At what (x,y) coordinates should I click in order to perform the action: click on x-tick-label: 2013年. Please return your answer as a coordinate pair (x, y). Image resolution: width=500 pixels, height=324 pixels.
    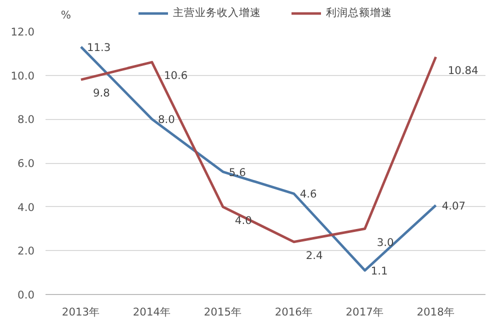
    Looking at the image, I should click on (81, 312).